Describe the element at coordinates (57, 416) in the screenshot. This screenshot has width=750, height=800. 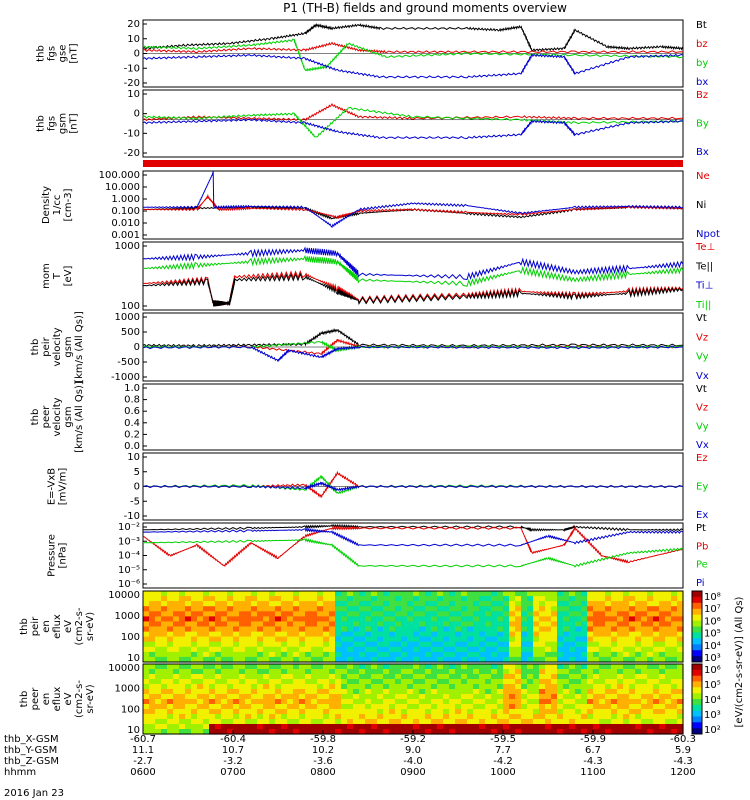
I see `y-axis-label: velocity` at that location.